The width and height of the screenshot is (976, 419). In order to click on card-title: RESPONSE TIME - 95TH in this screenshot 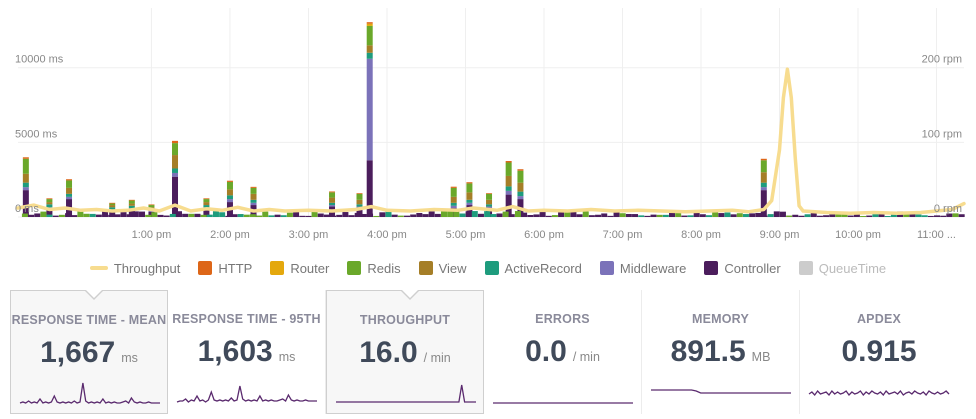, I will do `click(246, 319)`.